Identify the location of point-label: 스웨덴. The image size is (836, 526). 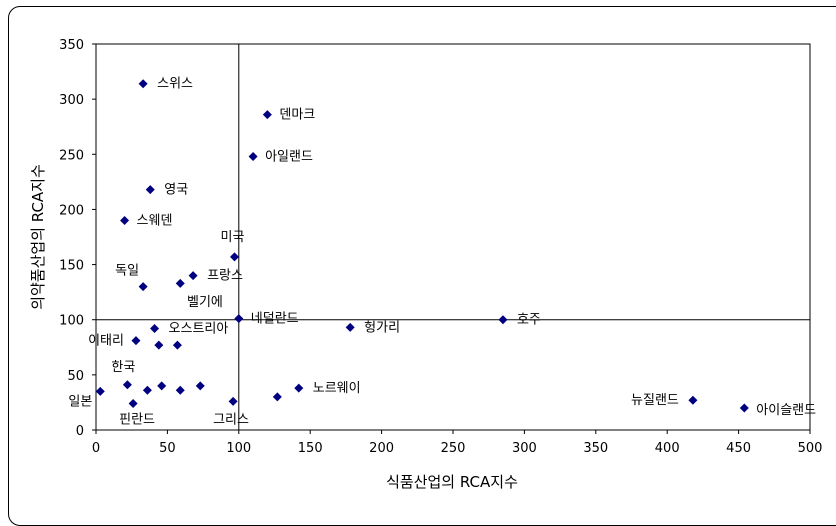
(155, 220).